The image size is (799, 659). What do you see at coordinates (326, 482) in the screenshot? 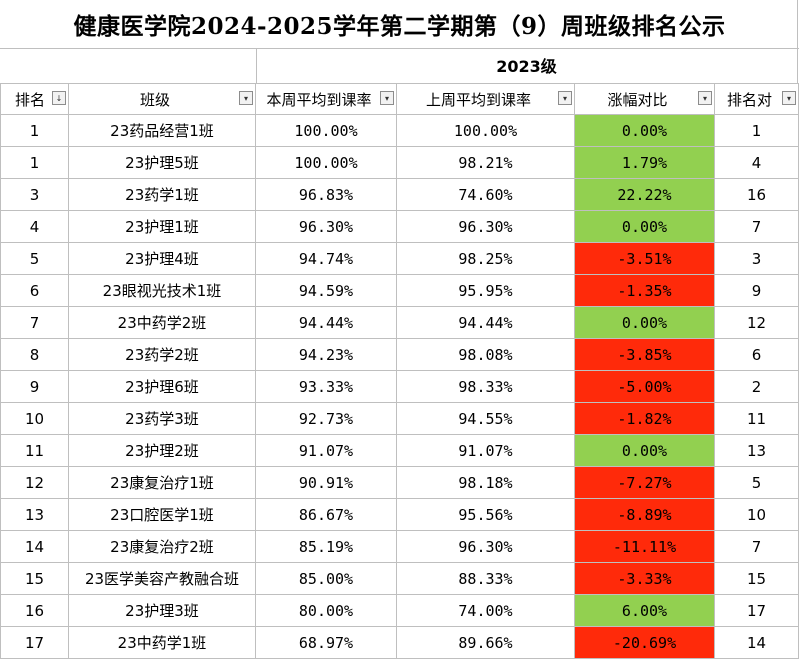
I see `cell-this-week: 90.91%` at bounding box center [326, 482].